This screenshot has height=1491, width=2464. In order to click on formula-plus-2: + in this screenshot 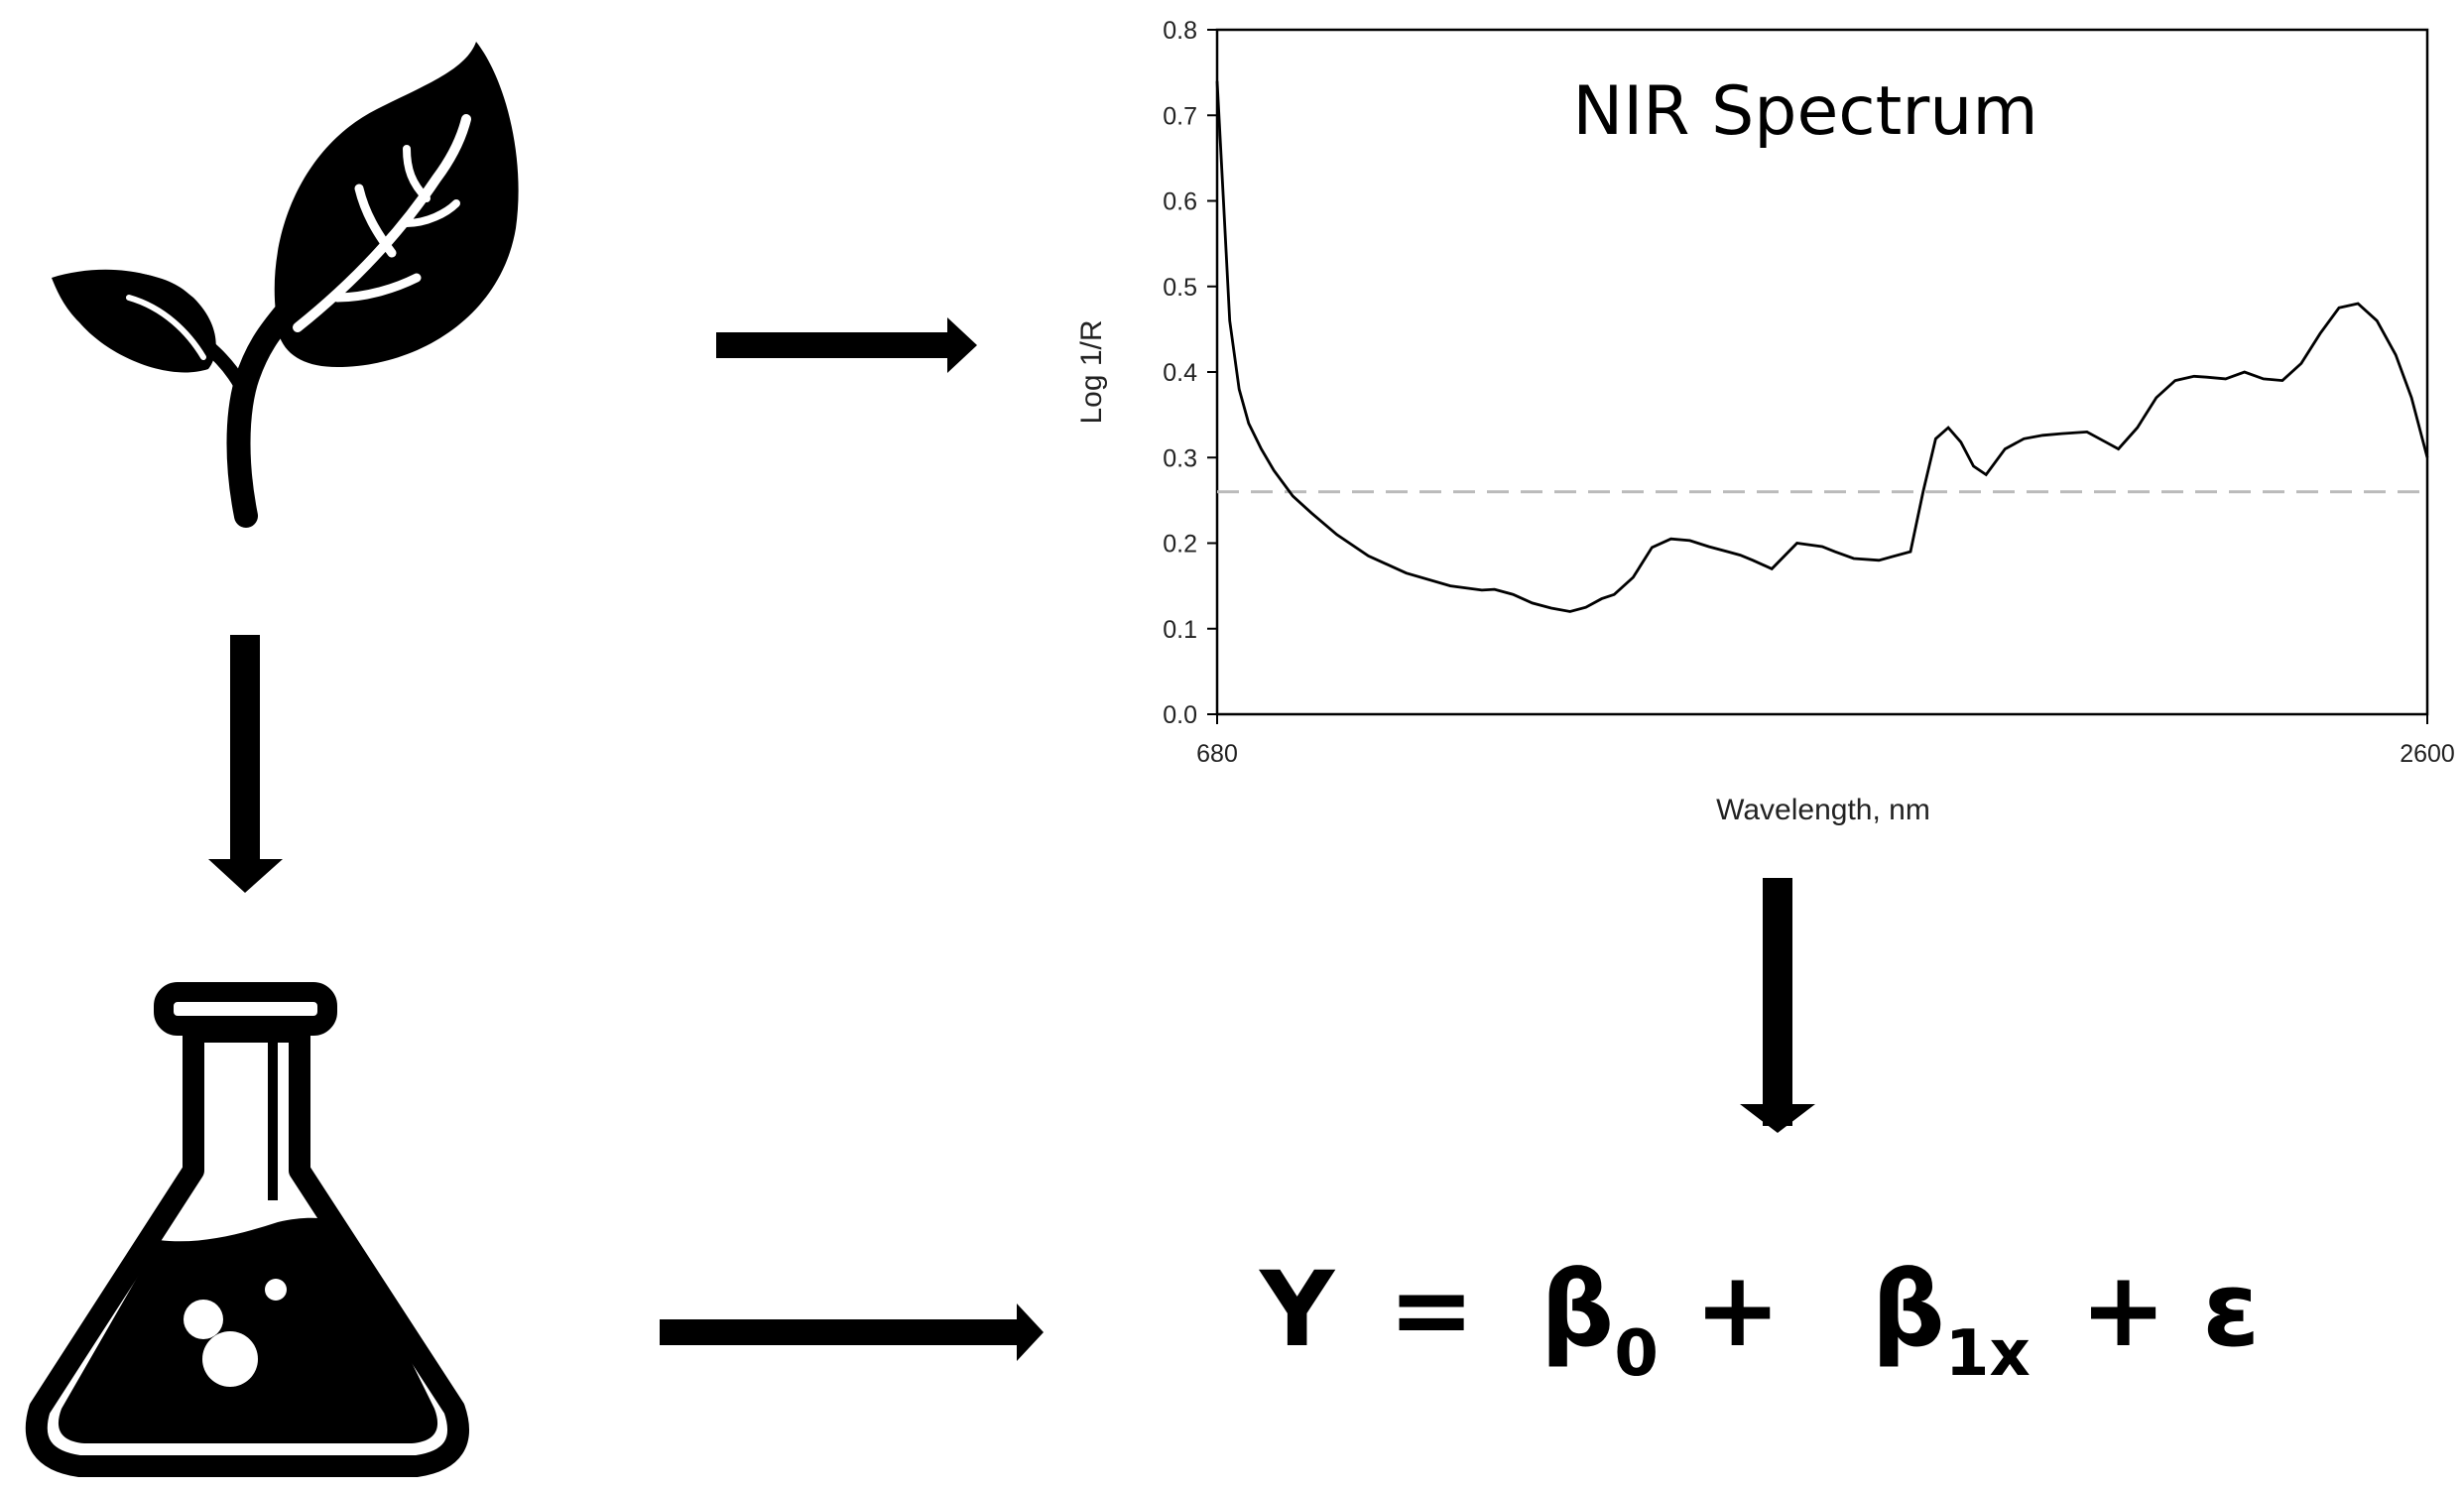, I will do `click(2123, 1309)`.